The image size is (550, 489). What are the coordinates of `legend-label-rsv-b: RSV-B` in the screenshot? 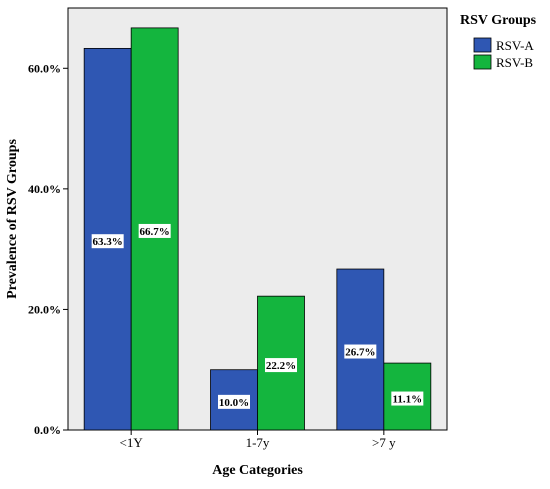 It's located at (514, 62).